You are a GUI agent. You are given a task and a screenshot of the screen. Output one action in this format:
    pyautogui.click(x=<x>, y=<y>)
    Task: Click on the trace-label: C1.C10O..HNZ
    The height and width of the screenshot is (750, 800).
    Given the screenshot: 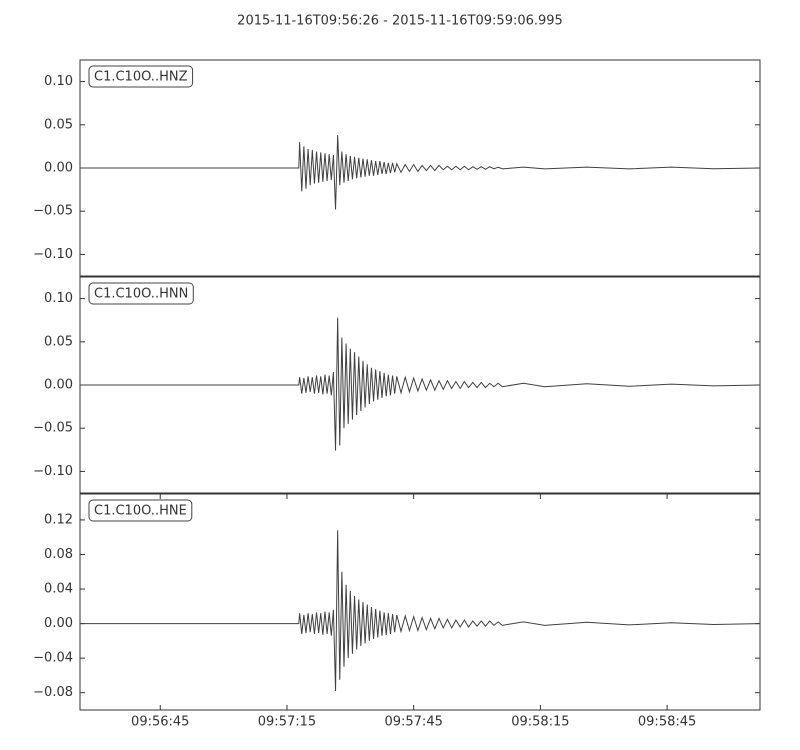 What is the action you would take?
    pyautogui.click(x=141, y=77)
    